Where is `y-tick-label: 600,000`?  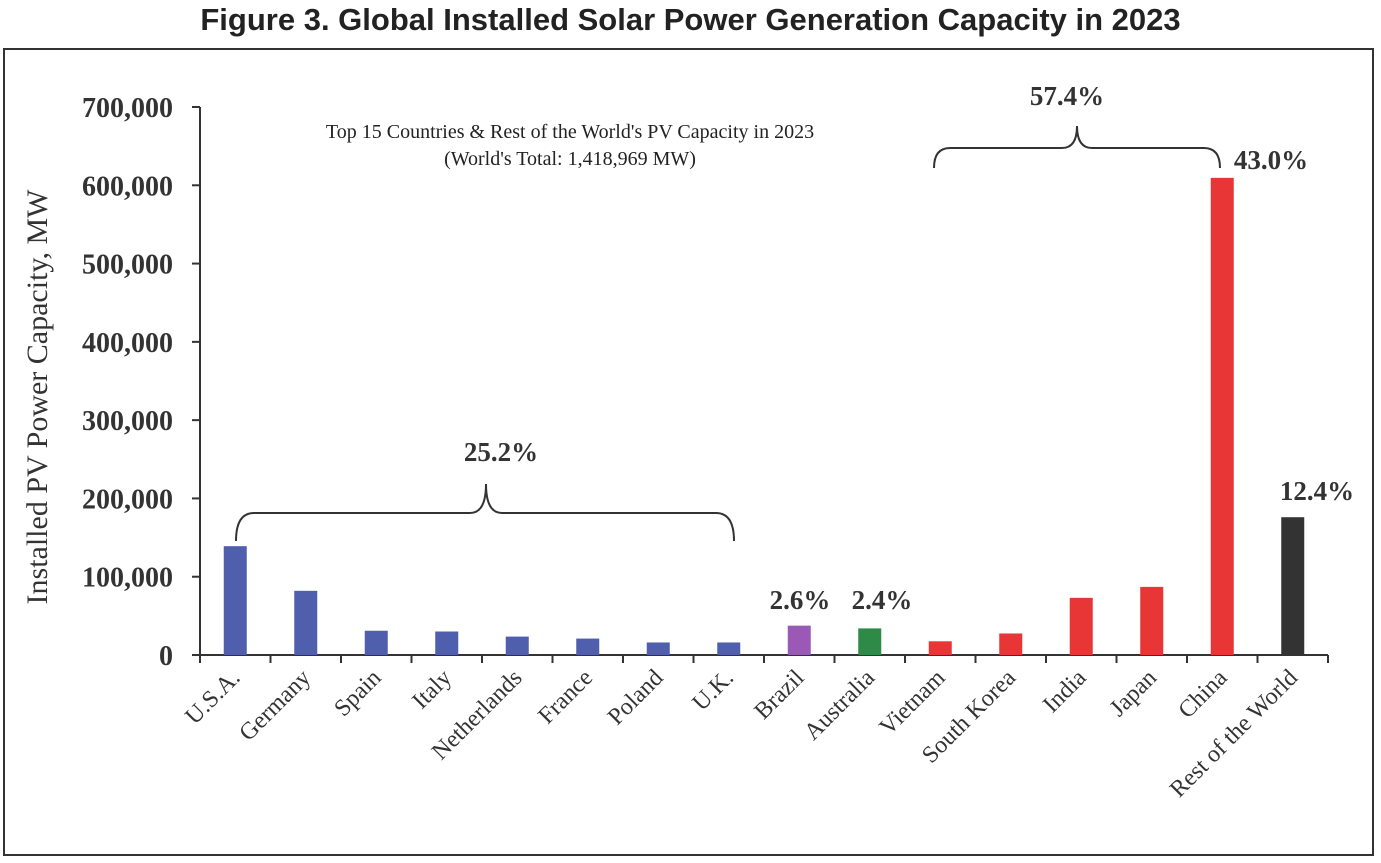 y-tick-label: 600,000 is located at coordinates (127, 186).